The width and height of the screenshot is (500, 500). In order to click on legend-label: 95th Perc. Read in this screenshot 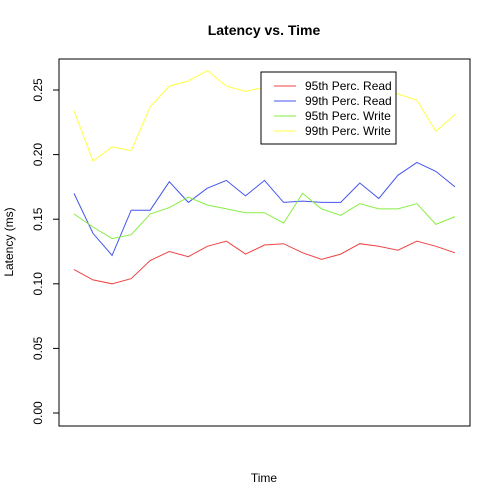, I will do `click(348, 86)`.